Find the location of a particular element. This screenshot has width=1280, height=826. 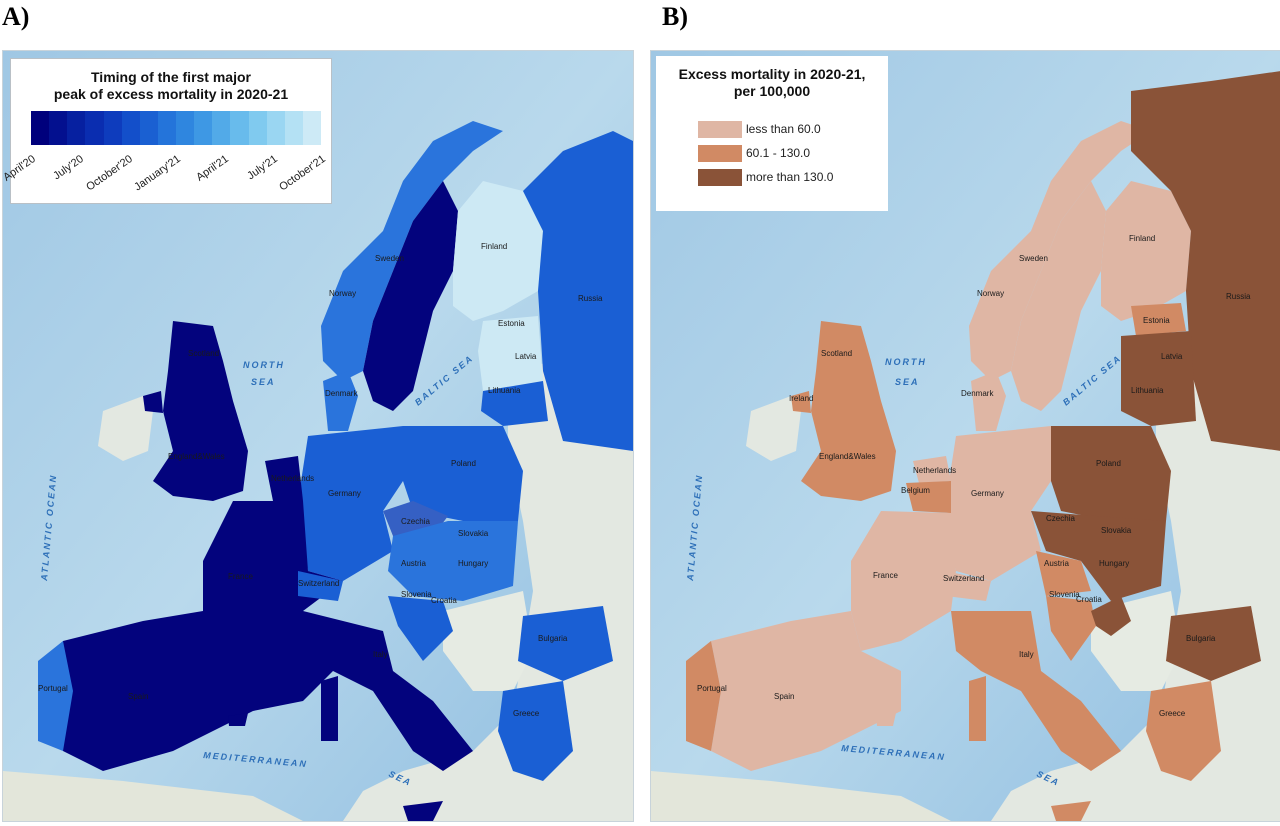

poland-shape is located at coordinates (463, 473).